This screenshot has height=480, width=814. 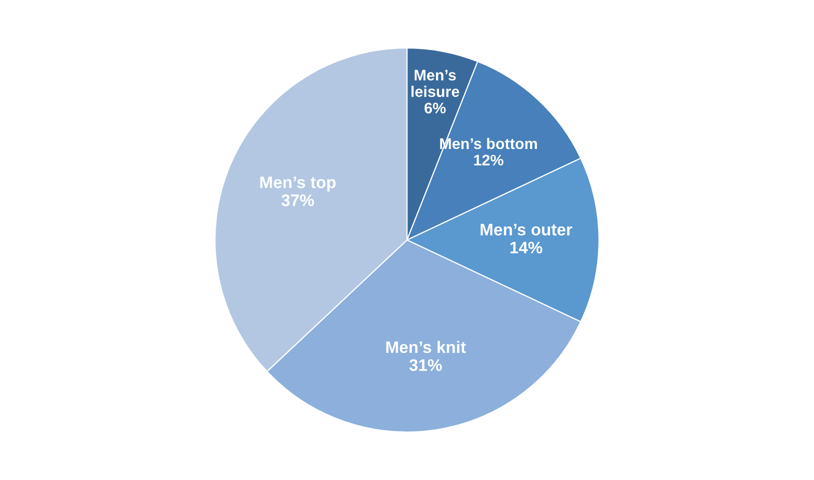 What do you see at coordinates (298, 184) in the screenshot?
I see `slice-label: Men’s top` at bounding box center [298, 184].